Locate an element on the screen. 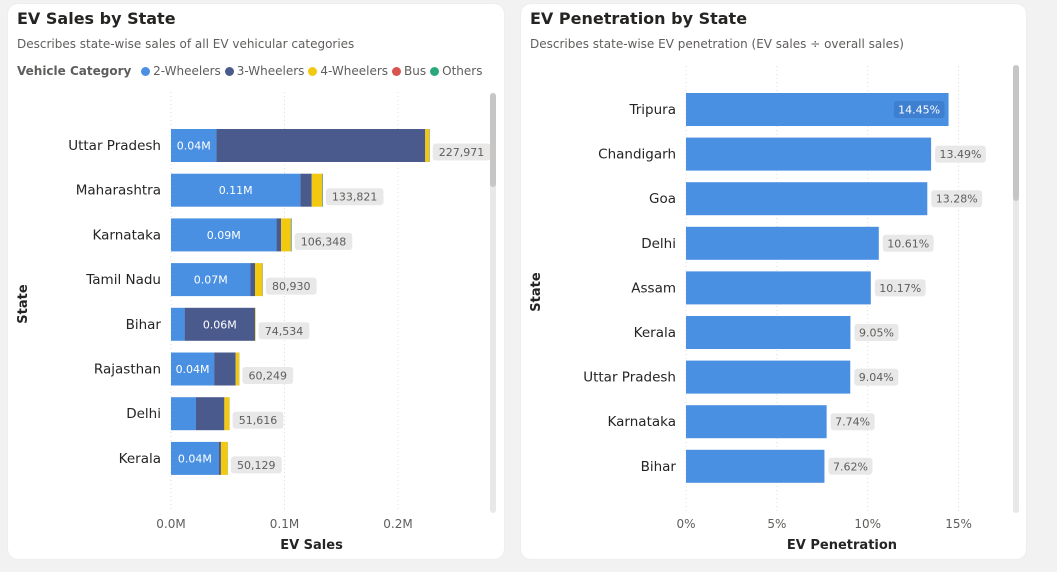 This screenshot has width=1057, height=572. y-category-label: Goa is located at coordinates (662, 199).